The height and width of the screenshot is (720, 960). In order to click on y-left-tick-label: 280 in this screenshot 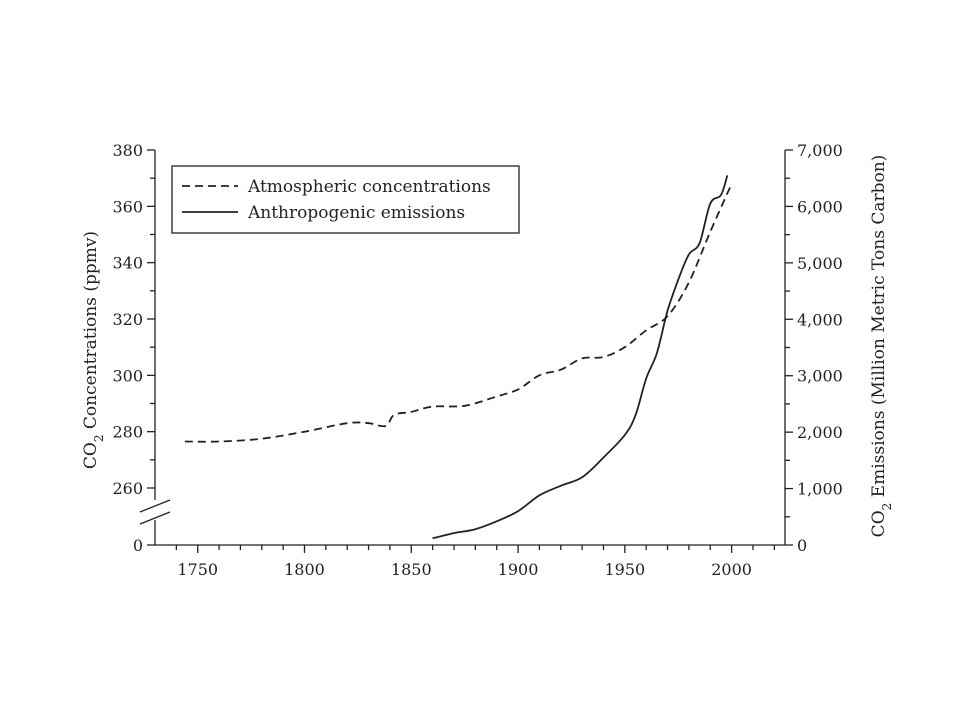, I will do `click(127, 432)`.